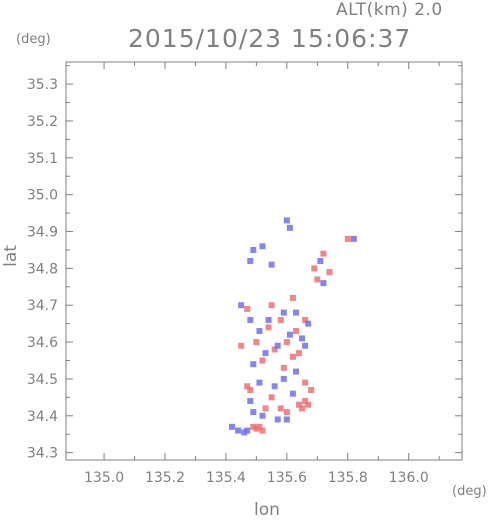  What do you see at coordinates (165, 478) in the screenshot?
I see `x-tick-label: 135.2` at bounding box center [165, 478].